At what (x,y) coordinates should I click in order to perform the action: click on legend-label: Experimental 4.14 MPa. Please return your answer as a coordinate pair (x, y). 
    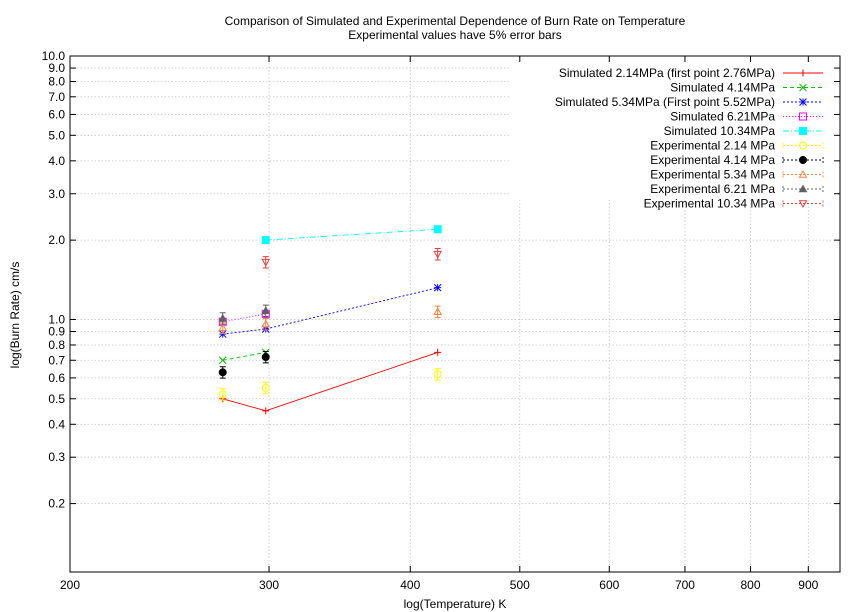
    Looking at the image, I should click on (712, 160).